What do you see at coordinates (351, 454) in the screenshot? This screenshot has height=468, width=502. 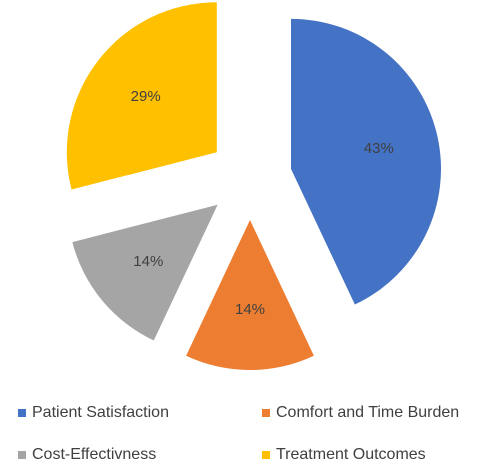 I see `legend-label: Treatment Outcomes` at bounding box center [351, 454].